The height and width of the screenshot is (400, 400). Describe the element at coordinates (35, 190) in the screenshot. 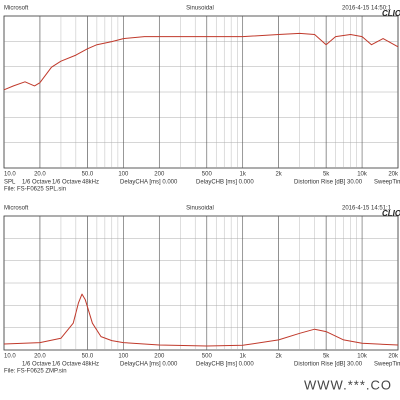

I see `file-name: File: FS-F0625 SPL.sin` at that location.